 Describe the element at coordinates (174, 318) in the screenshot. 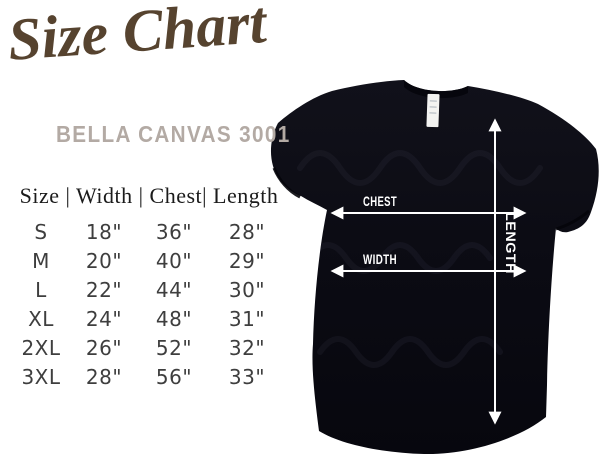

I see `chest-cell: 48"` at that location.